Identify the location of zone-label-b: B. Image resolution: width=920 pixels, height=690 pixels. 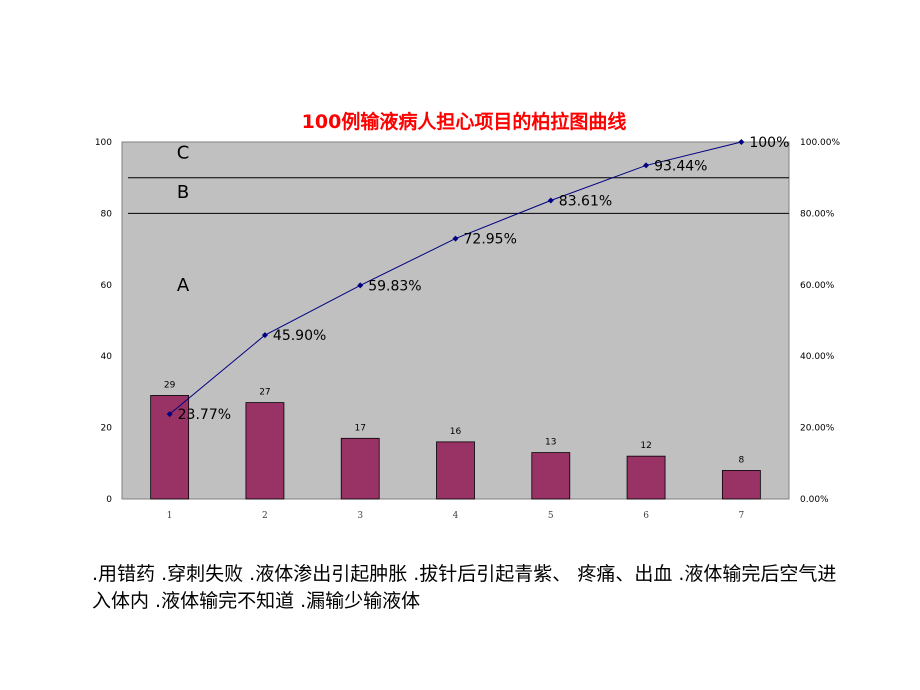
(183, 192).